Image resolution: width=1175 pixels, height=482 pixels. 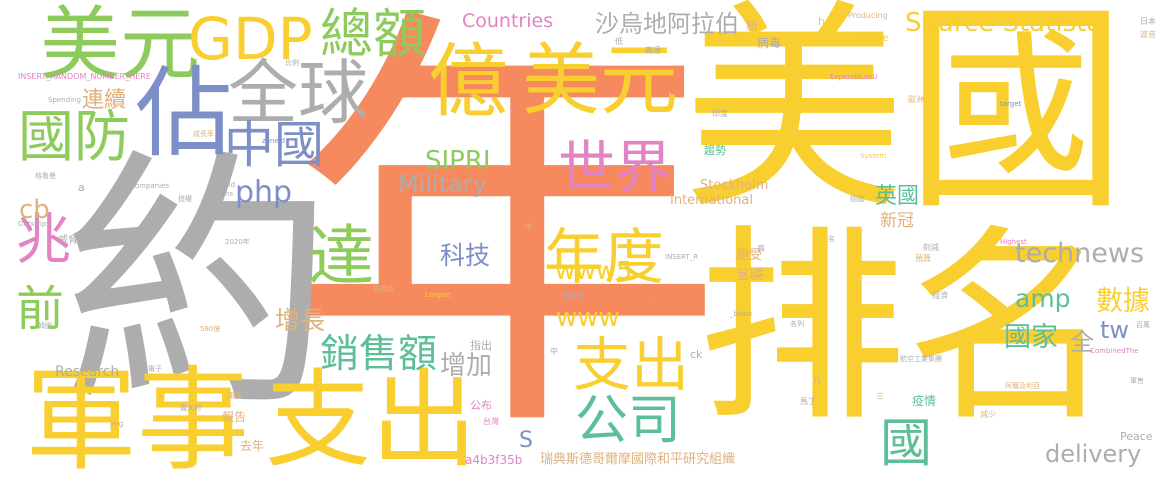 I want to click on cloud-word: 供應商, so click(x=383, y=289).